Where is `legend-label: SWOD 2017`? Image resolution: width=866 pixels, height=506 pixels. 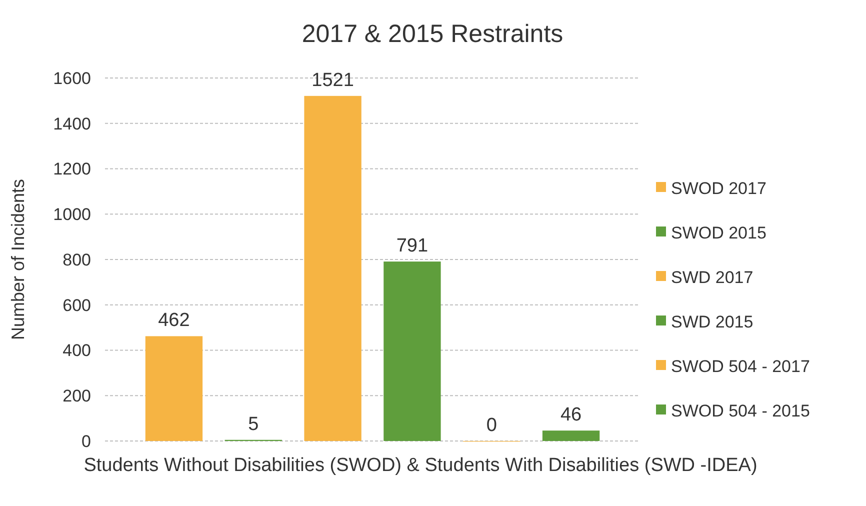
legend-label: SWOD 2017 is located at coordinates (718, 188).